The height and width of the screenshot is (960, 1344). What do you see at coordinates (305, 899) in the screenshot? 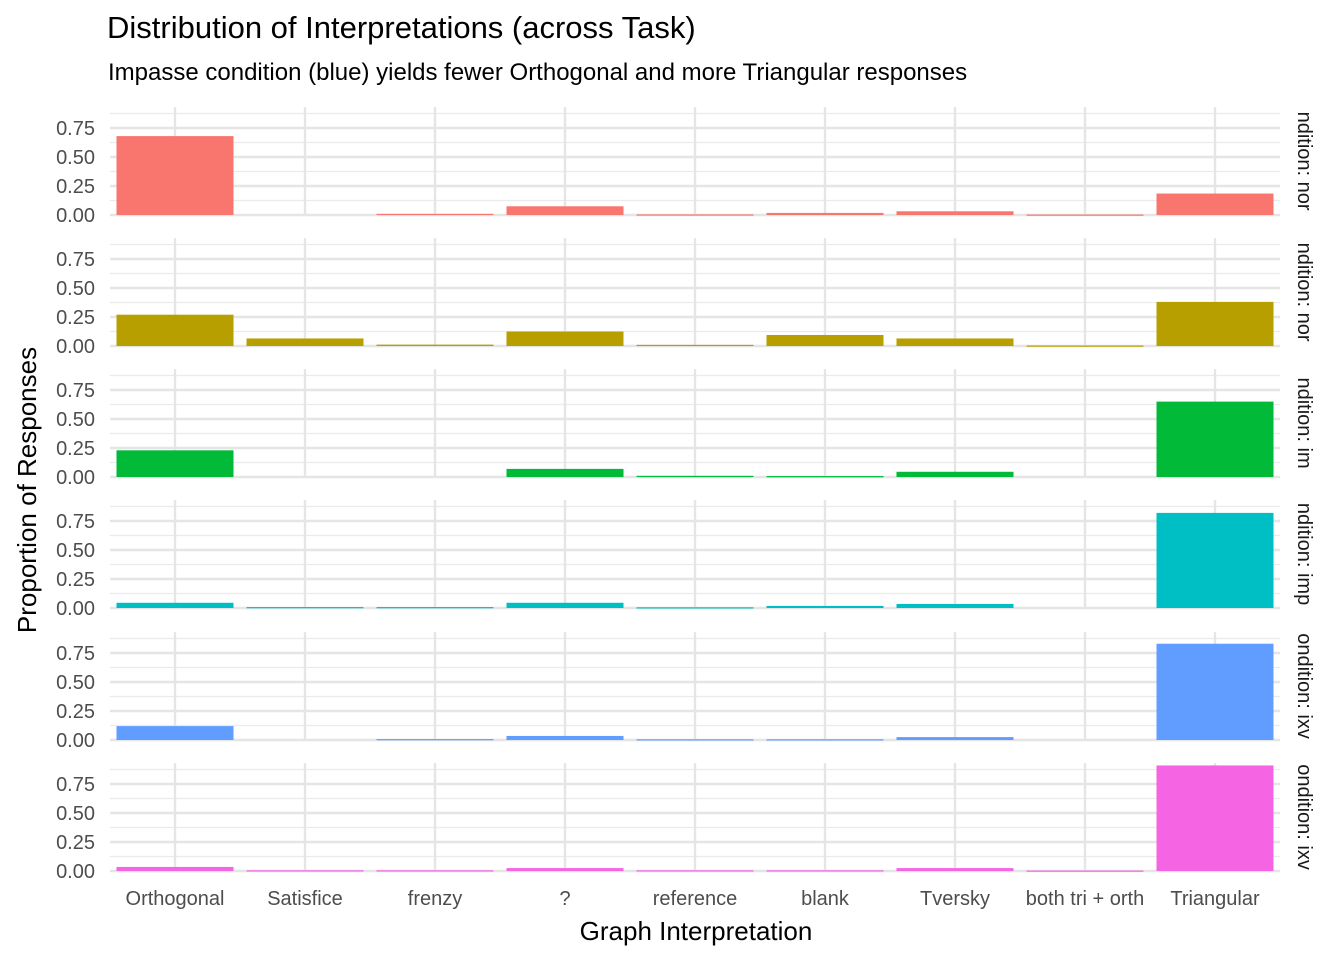
I see `x-tick-label: Satisfice` at bounding box center [305, 899].